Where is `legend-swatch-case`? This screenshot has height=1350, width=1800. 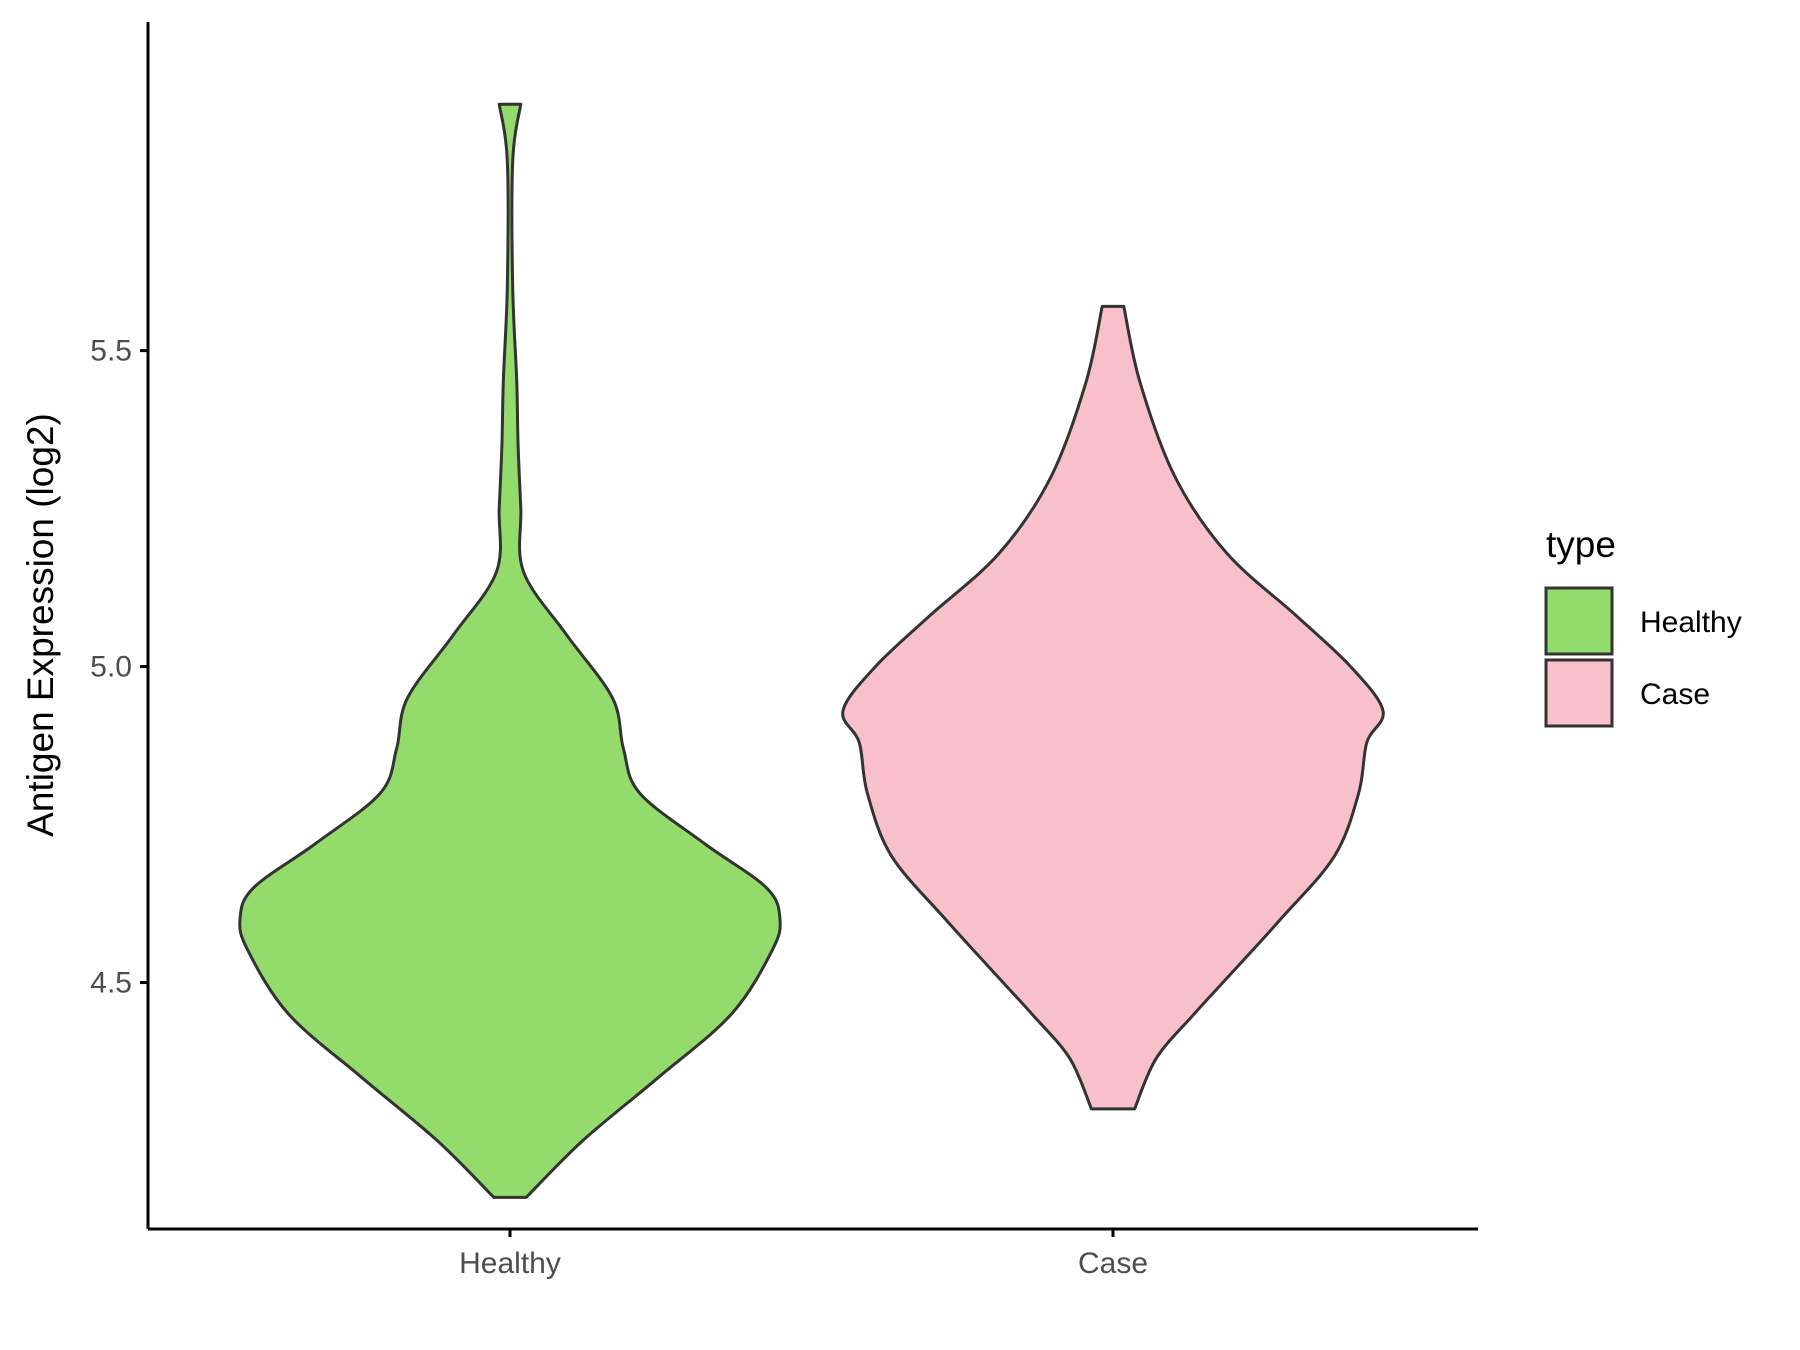 legend-swatch-case is located at coordinates (1579, 693).